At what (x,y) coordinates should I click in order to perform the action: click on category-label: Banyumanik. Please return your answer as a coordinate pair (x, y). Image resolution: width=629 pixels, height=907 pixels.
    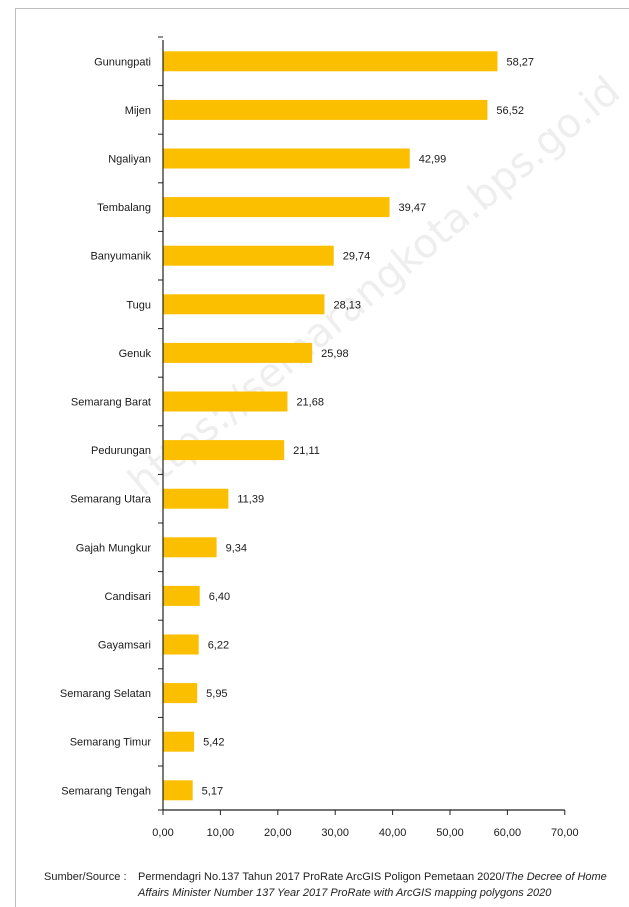
    Looking at the image, I should click on (120, 257).